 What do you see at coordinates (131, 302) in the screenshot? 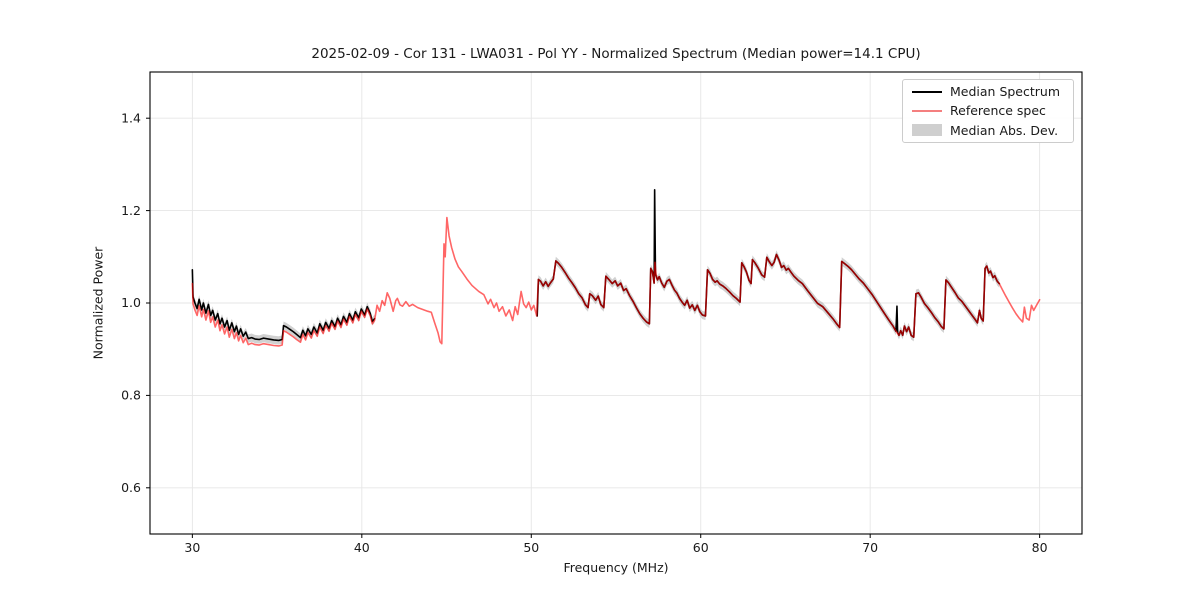
I see `svg-text: 1.0` at bounding box center [131, 302].